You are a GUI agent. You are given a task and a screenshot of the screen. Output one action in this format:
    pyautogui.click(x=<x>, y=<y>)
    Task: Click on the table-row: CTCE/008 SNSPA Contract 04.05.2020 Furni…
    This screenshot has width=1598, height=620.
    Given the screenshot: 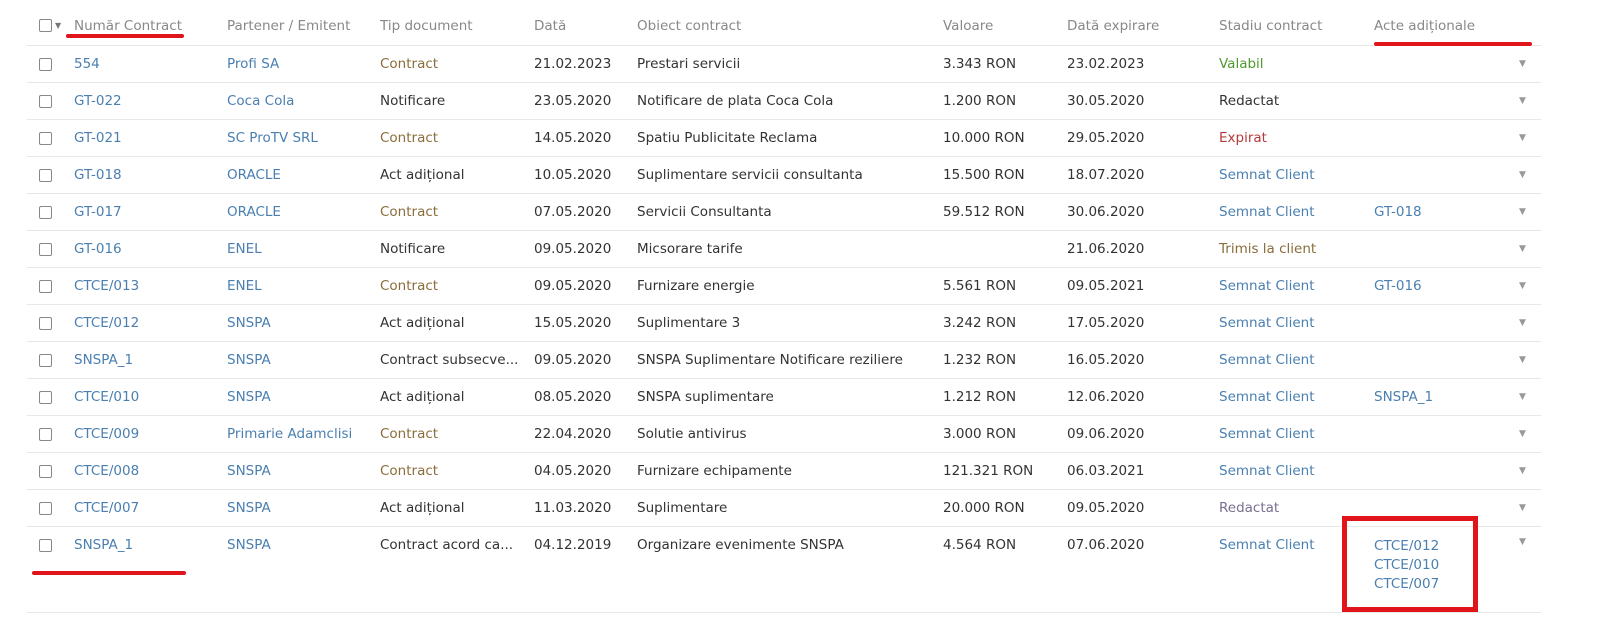 What is the action you would take?
    pyautogui.click(x=784, y=471)
    